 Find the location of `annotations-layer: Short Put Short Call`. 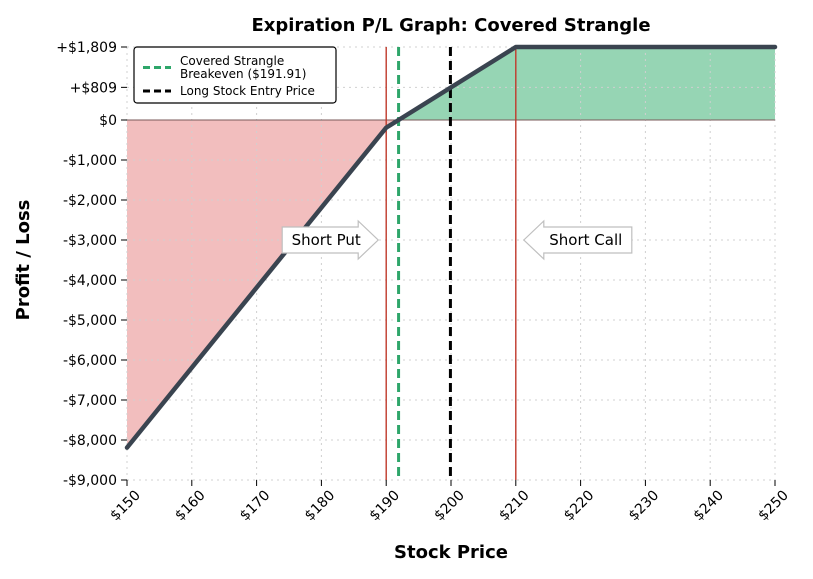

annotations-layer: Short Put Short Call is located at coordinates (457, 240).